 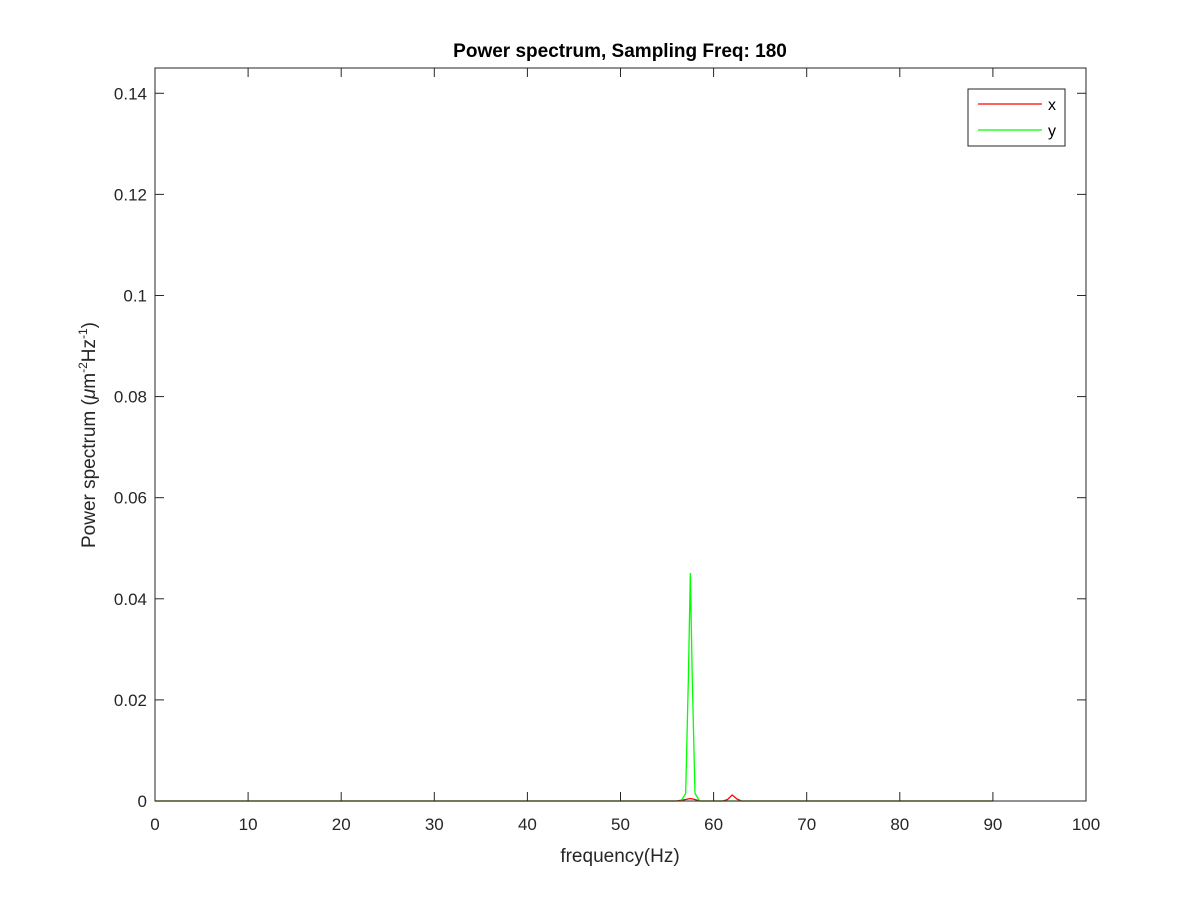 I want to click on x-tick-label: 90, so click(x=992, y=824).